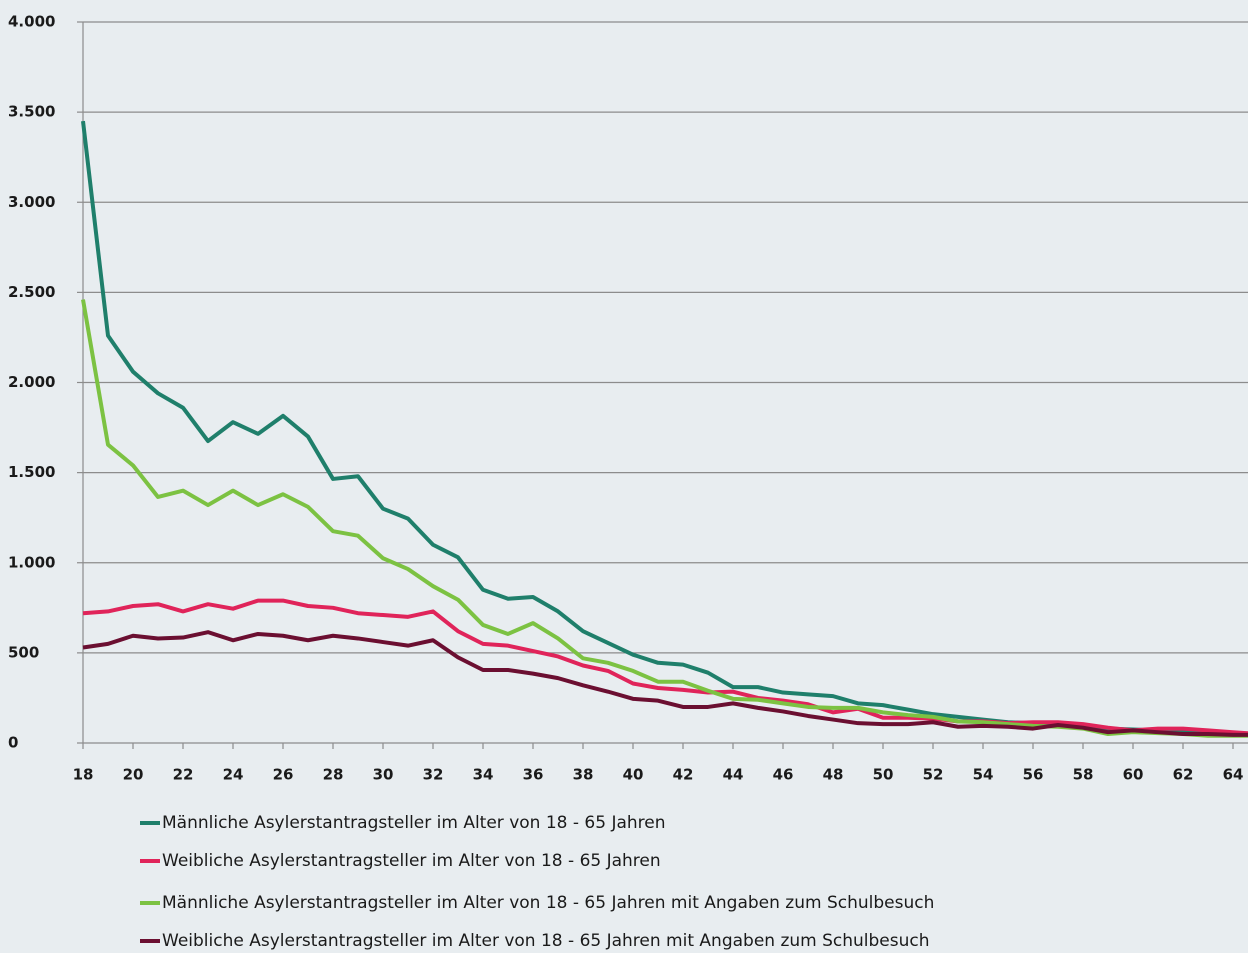  Describe the element at coordinates (31, 472) in the screenshot. I see `y-tick-label: 1.500` at that location.